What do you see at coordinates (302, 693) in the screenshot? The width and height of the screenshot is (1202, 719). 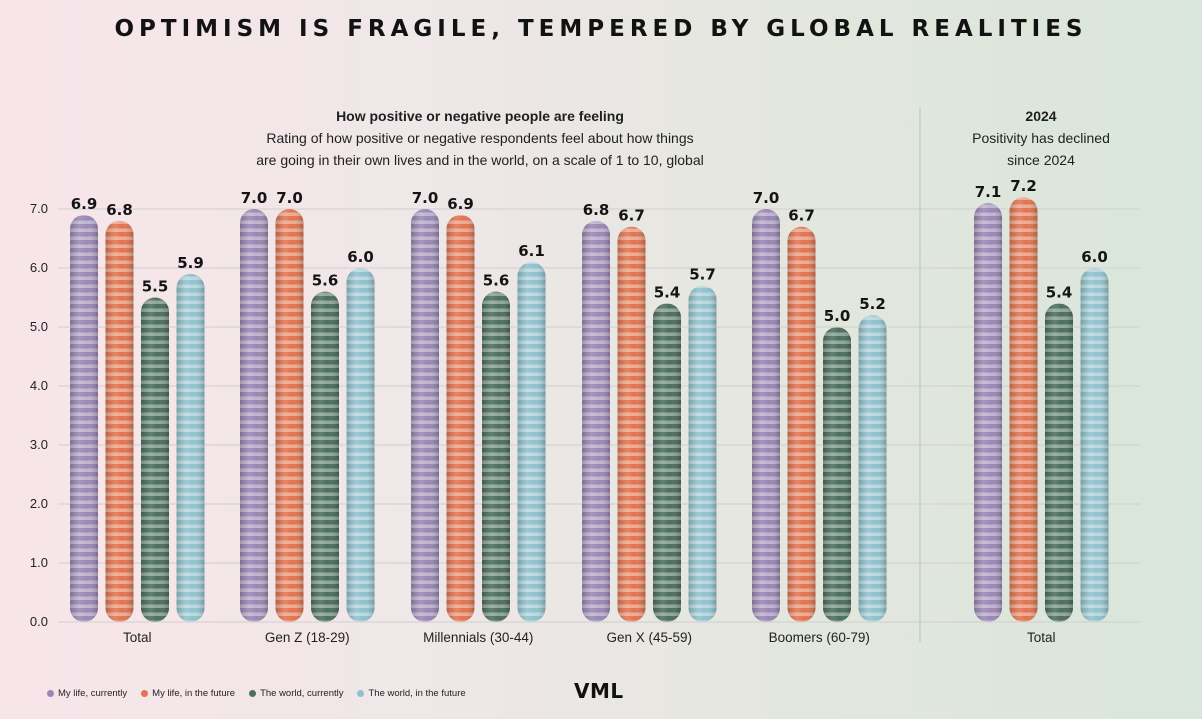 I see `legend-label: The world, currently` at bounding box center [302, 693].